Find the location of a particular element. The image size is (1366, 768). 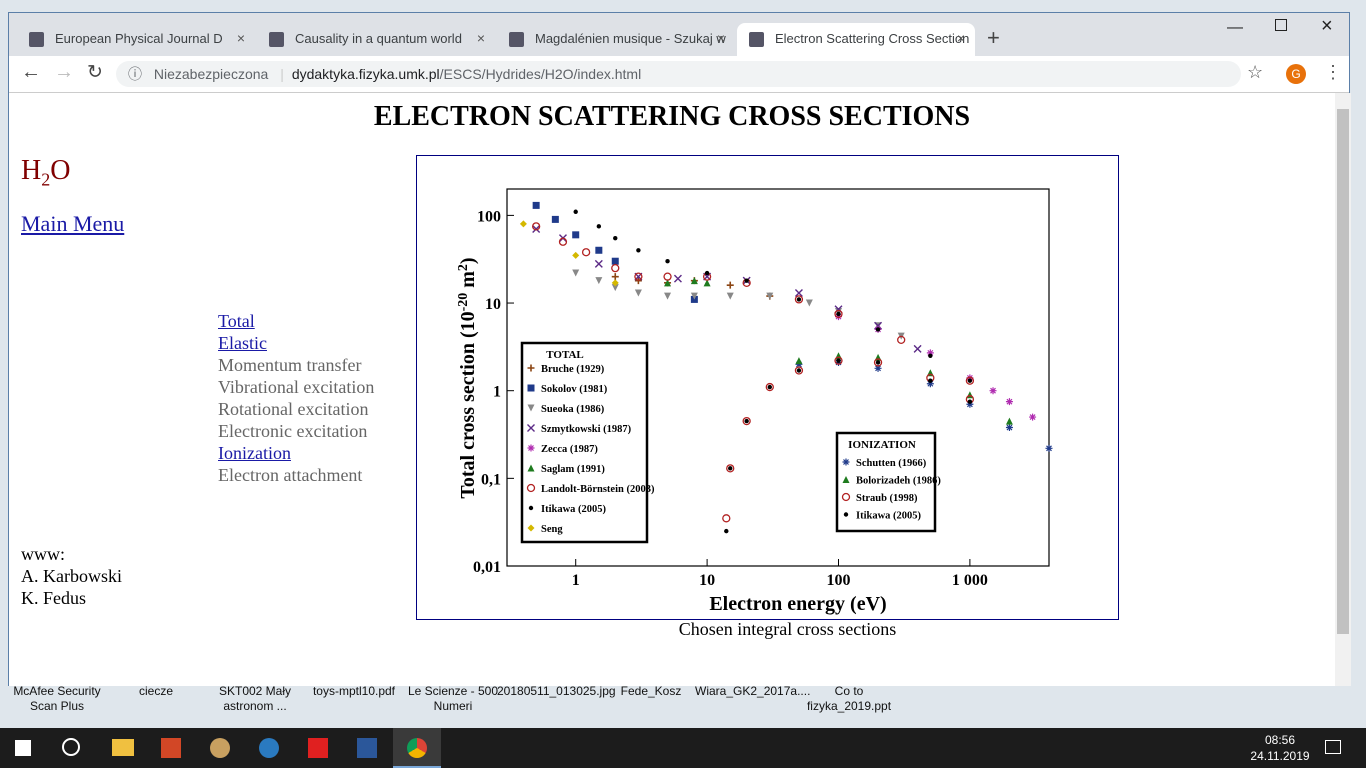

y-axis-label: Total cross section (10-20 m2) is located at coordinates (468, 377).